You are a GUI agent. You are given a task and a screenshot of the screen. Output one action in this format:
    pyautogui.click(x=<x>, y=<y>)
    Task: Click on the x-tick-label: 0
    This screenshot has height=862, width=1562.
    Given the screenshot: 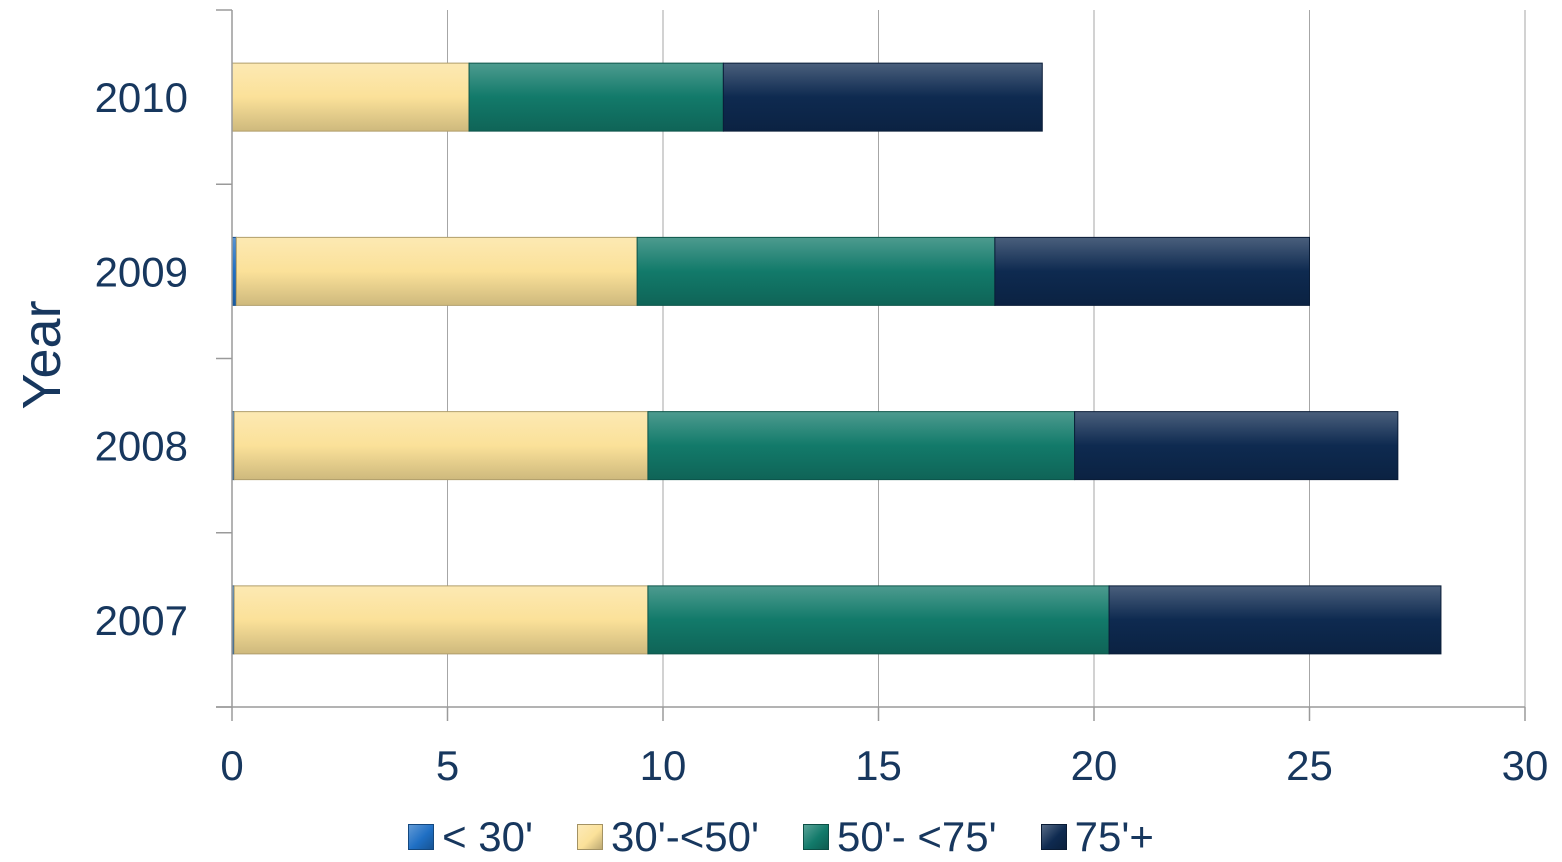 What is the action you would take?
    pyautogui.click(x=231, y=765)
    